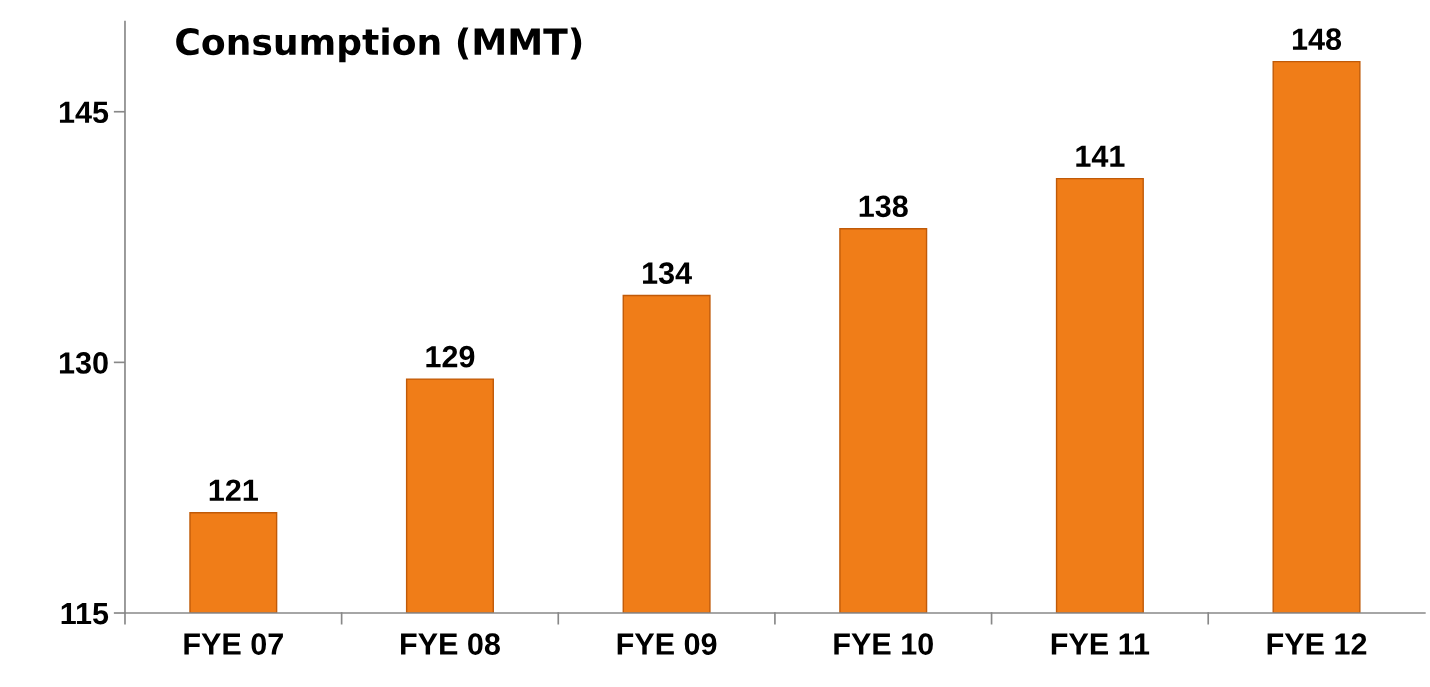 The width and height of the screenshot is (1430, 687). Describe the element at coordinates (450, 644) in the screenshot. I see `x-tick-label: FYE 08` at that location.